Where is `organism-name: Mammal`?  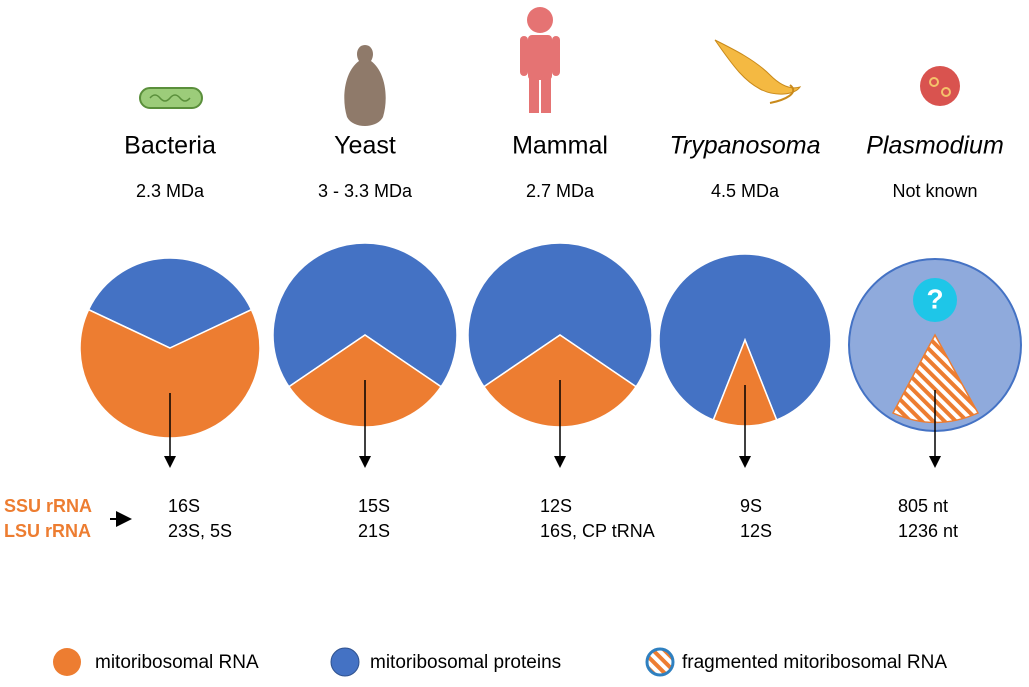
organism-name: Mammal is located at coordinates (560, 146).